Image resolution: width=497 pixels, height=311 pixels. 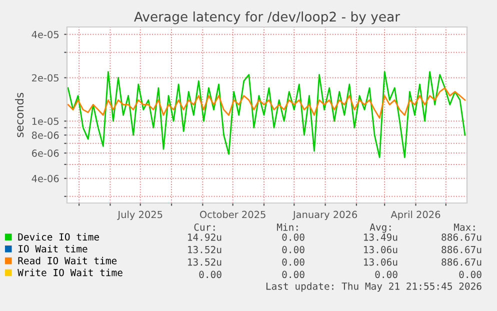 What do you see at coordinates (58, 237) in the screenshot?
I see `legend-label: Device IO time` at bounding box center [58, 237].